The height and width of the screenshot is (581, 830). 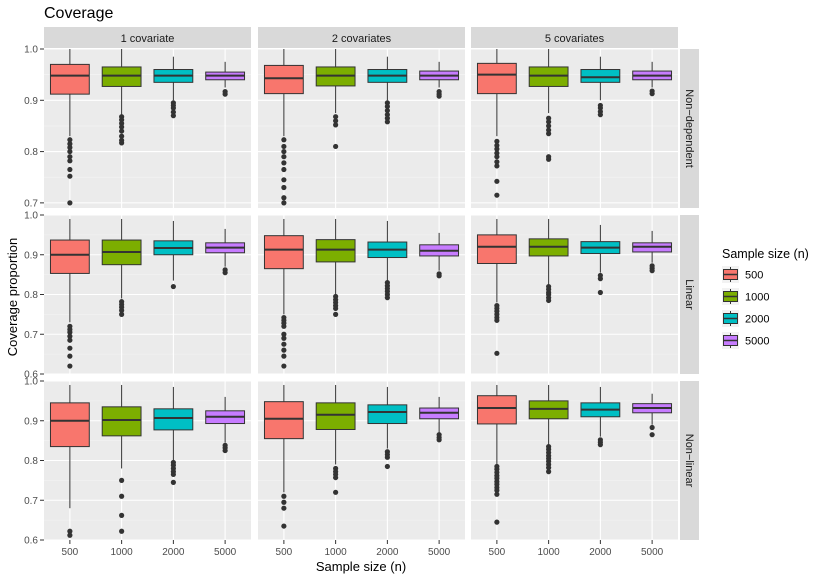 What do you see at coordinates (689, 294) in the screenshot?
I see `strip-row-label-2: Linear` at bounding box center [689, 294].